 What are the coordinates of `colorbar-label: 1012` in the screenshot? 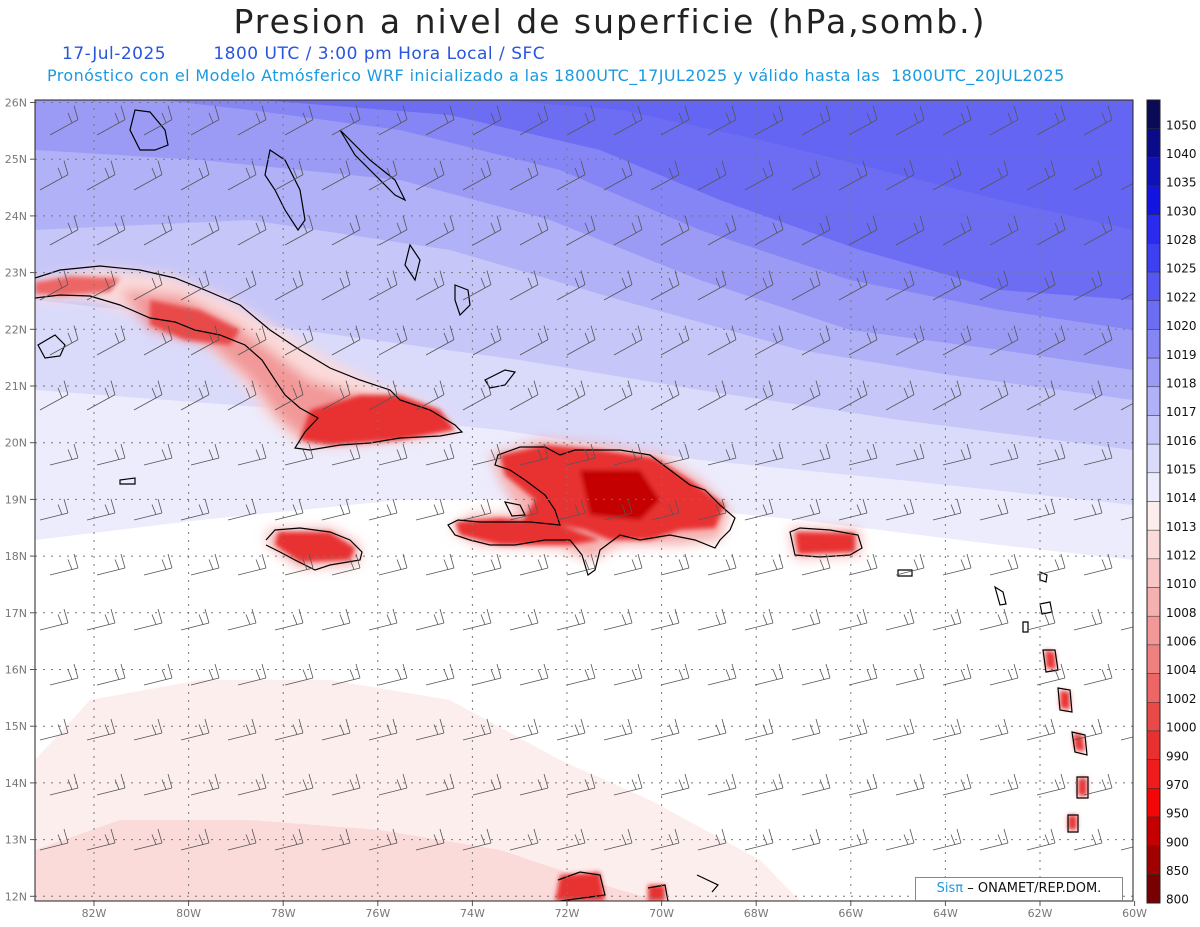 It's located at (1181, 556).